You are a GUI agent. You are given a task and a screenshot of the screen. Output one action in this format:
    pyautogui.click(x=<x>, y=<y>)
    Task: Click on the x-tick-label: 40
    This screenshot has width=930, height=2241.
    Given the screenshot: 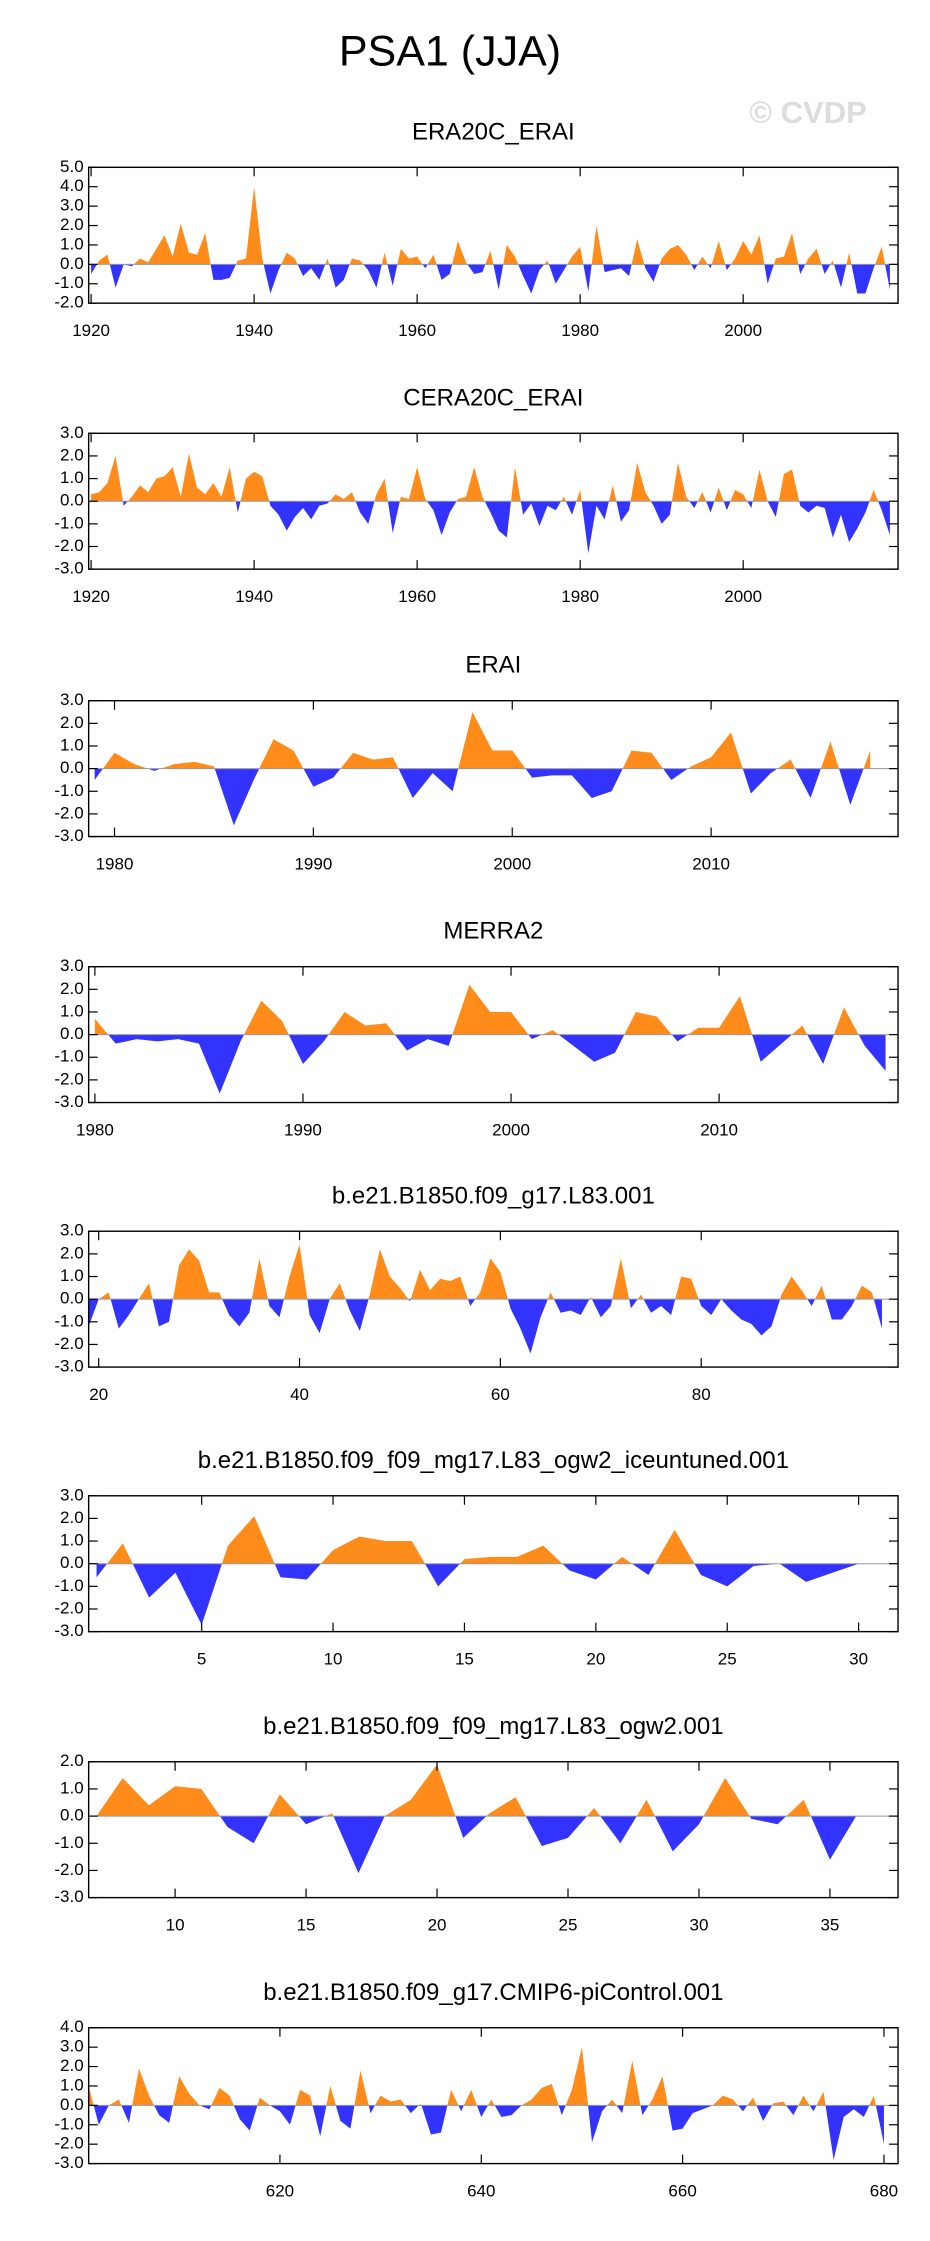 What is the action you would take?
    pyautogui.click(x=299, y=1394)
    